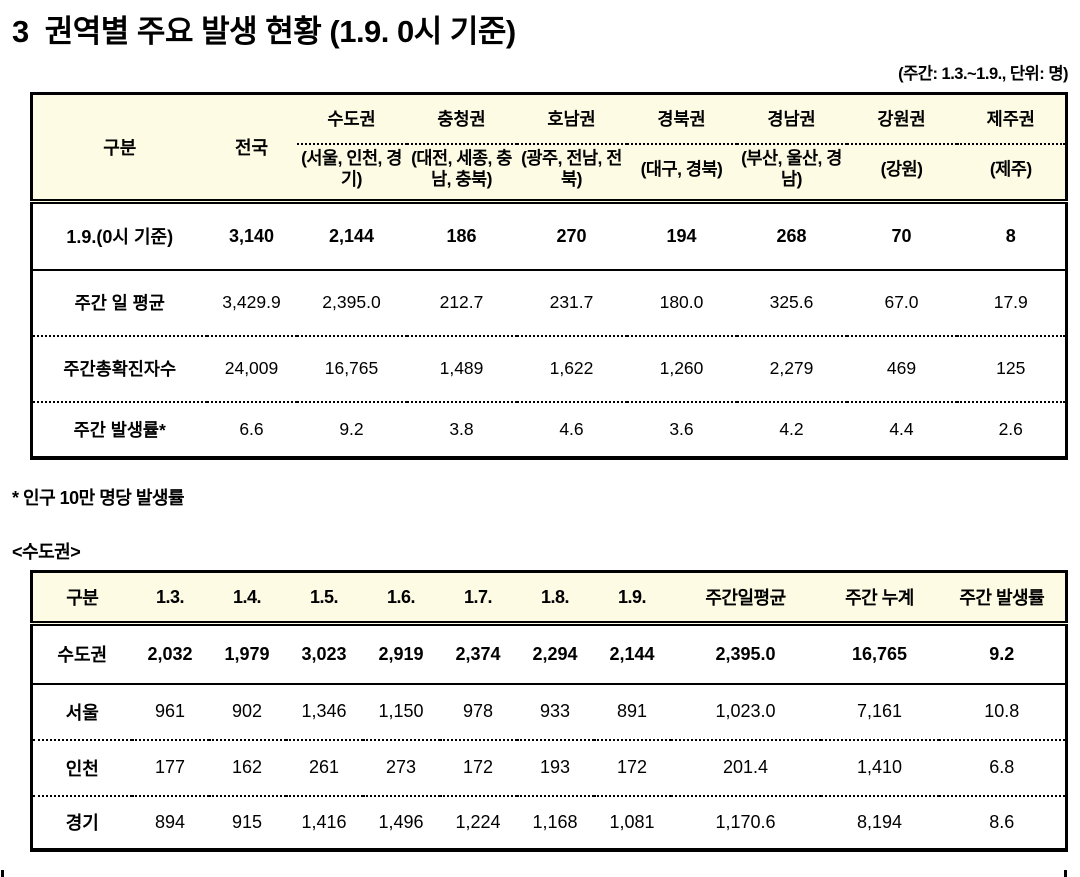 The height and width of the screenshot is (877, 1080). What do you see at coordinates (401, 821) in the screenshot?
I see `data-cell: 1,496` at bounding box center [401, 821].